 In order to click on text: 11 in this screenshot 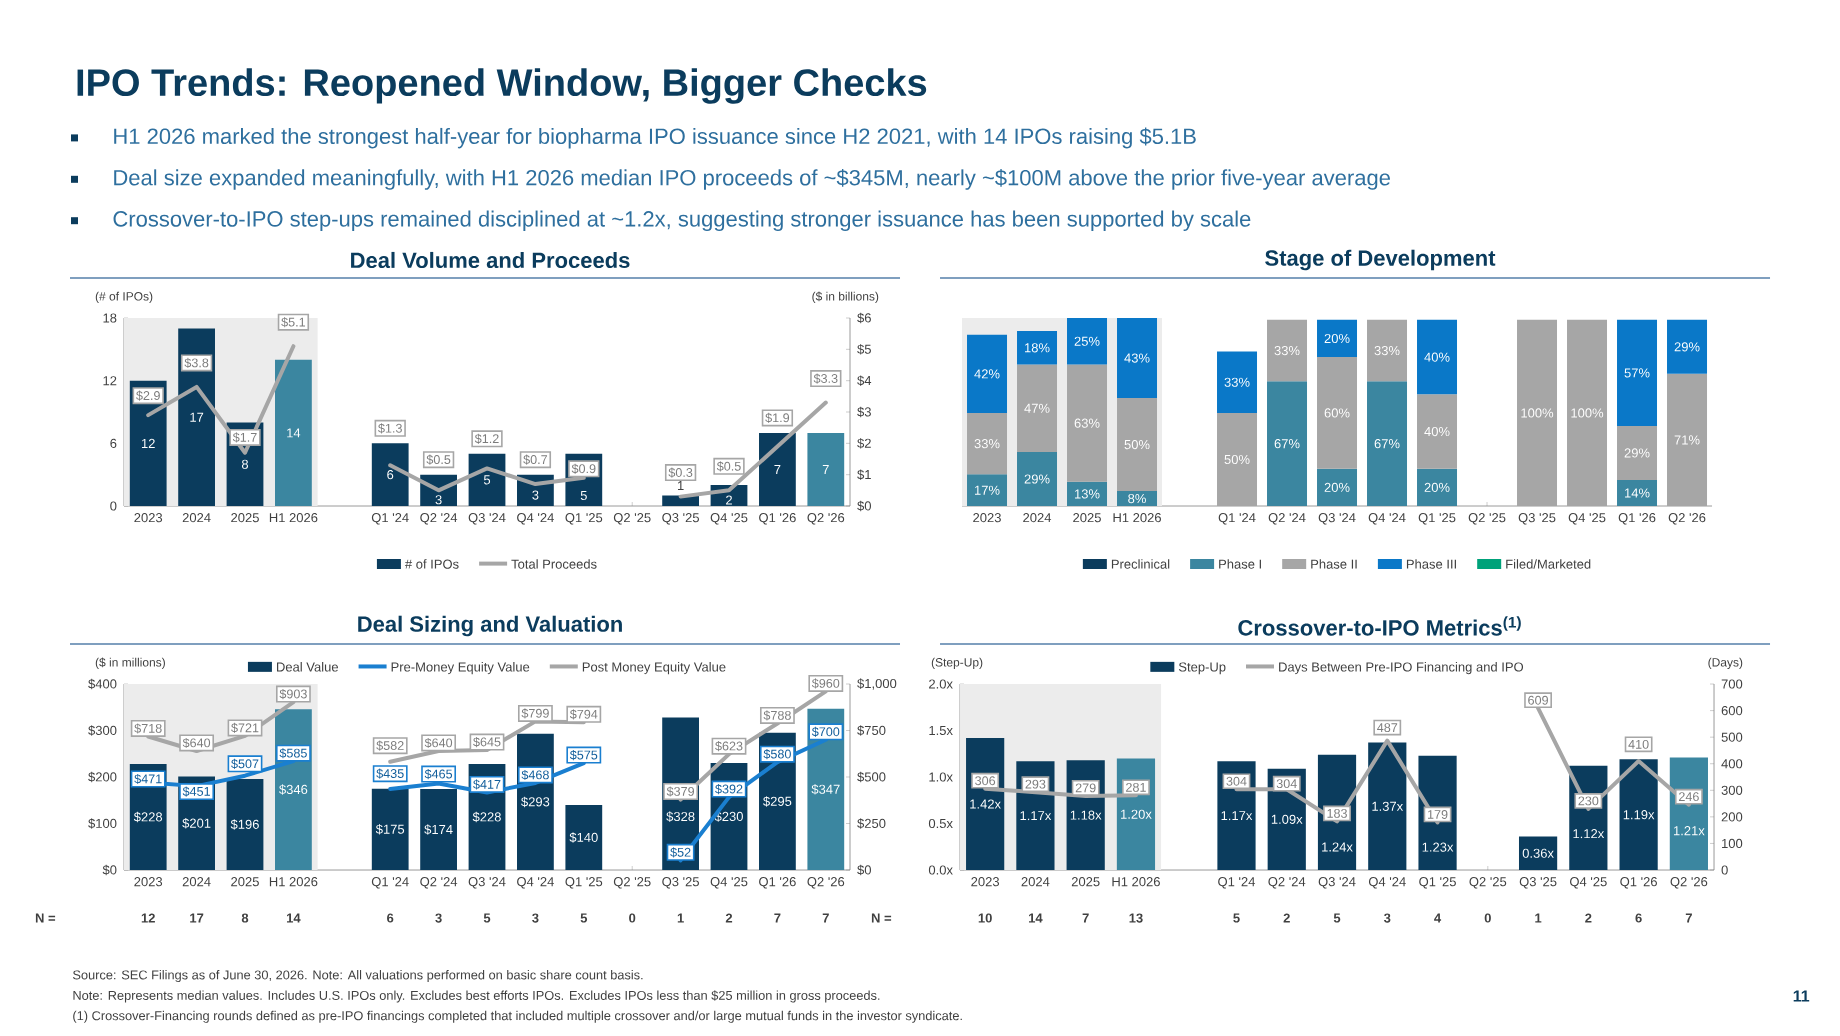, I will do `click(1801, 996)`.